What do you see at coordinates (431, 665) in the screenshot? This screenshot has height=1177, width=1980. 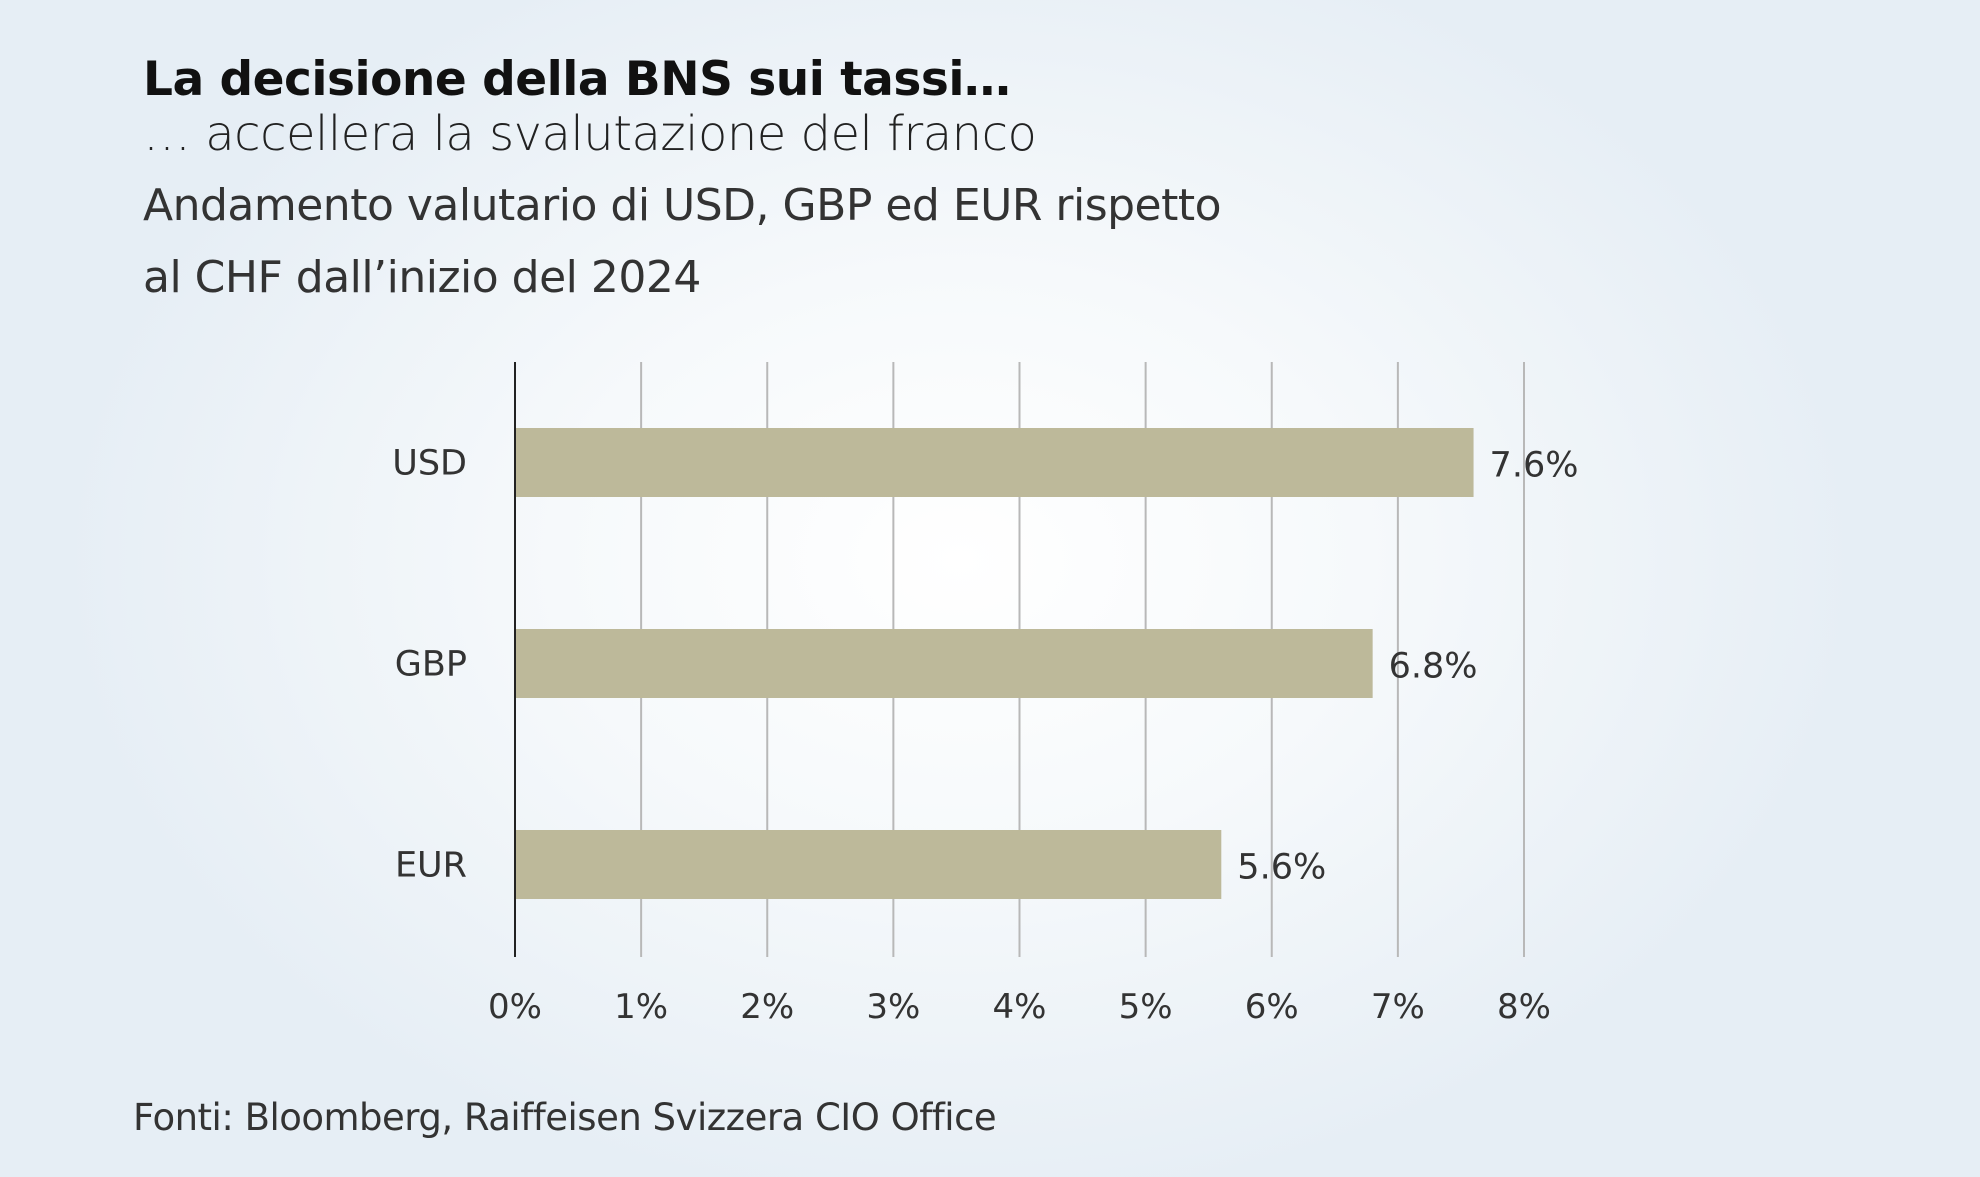 I see `category-label: GBP` at bounding box center [431, 665].